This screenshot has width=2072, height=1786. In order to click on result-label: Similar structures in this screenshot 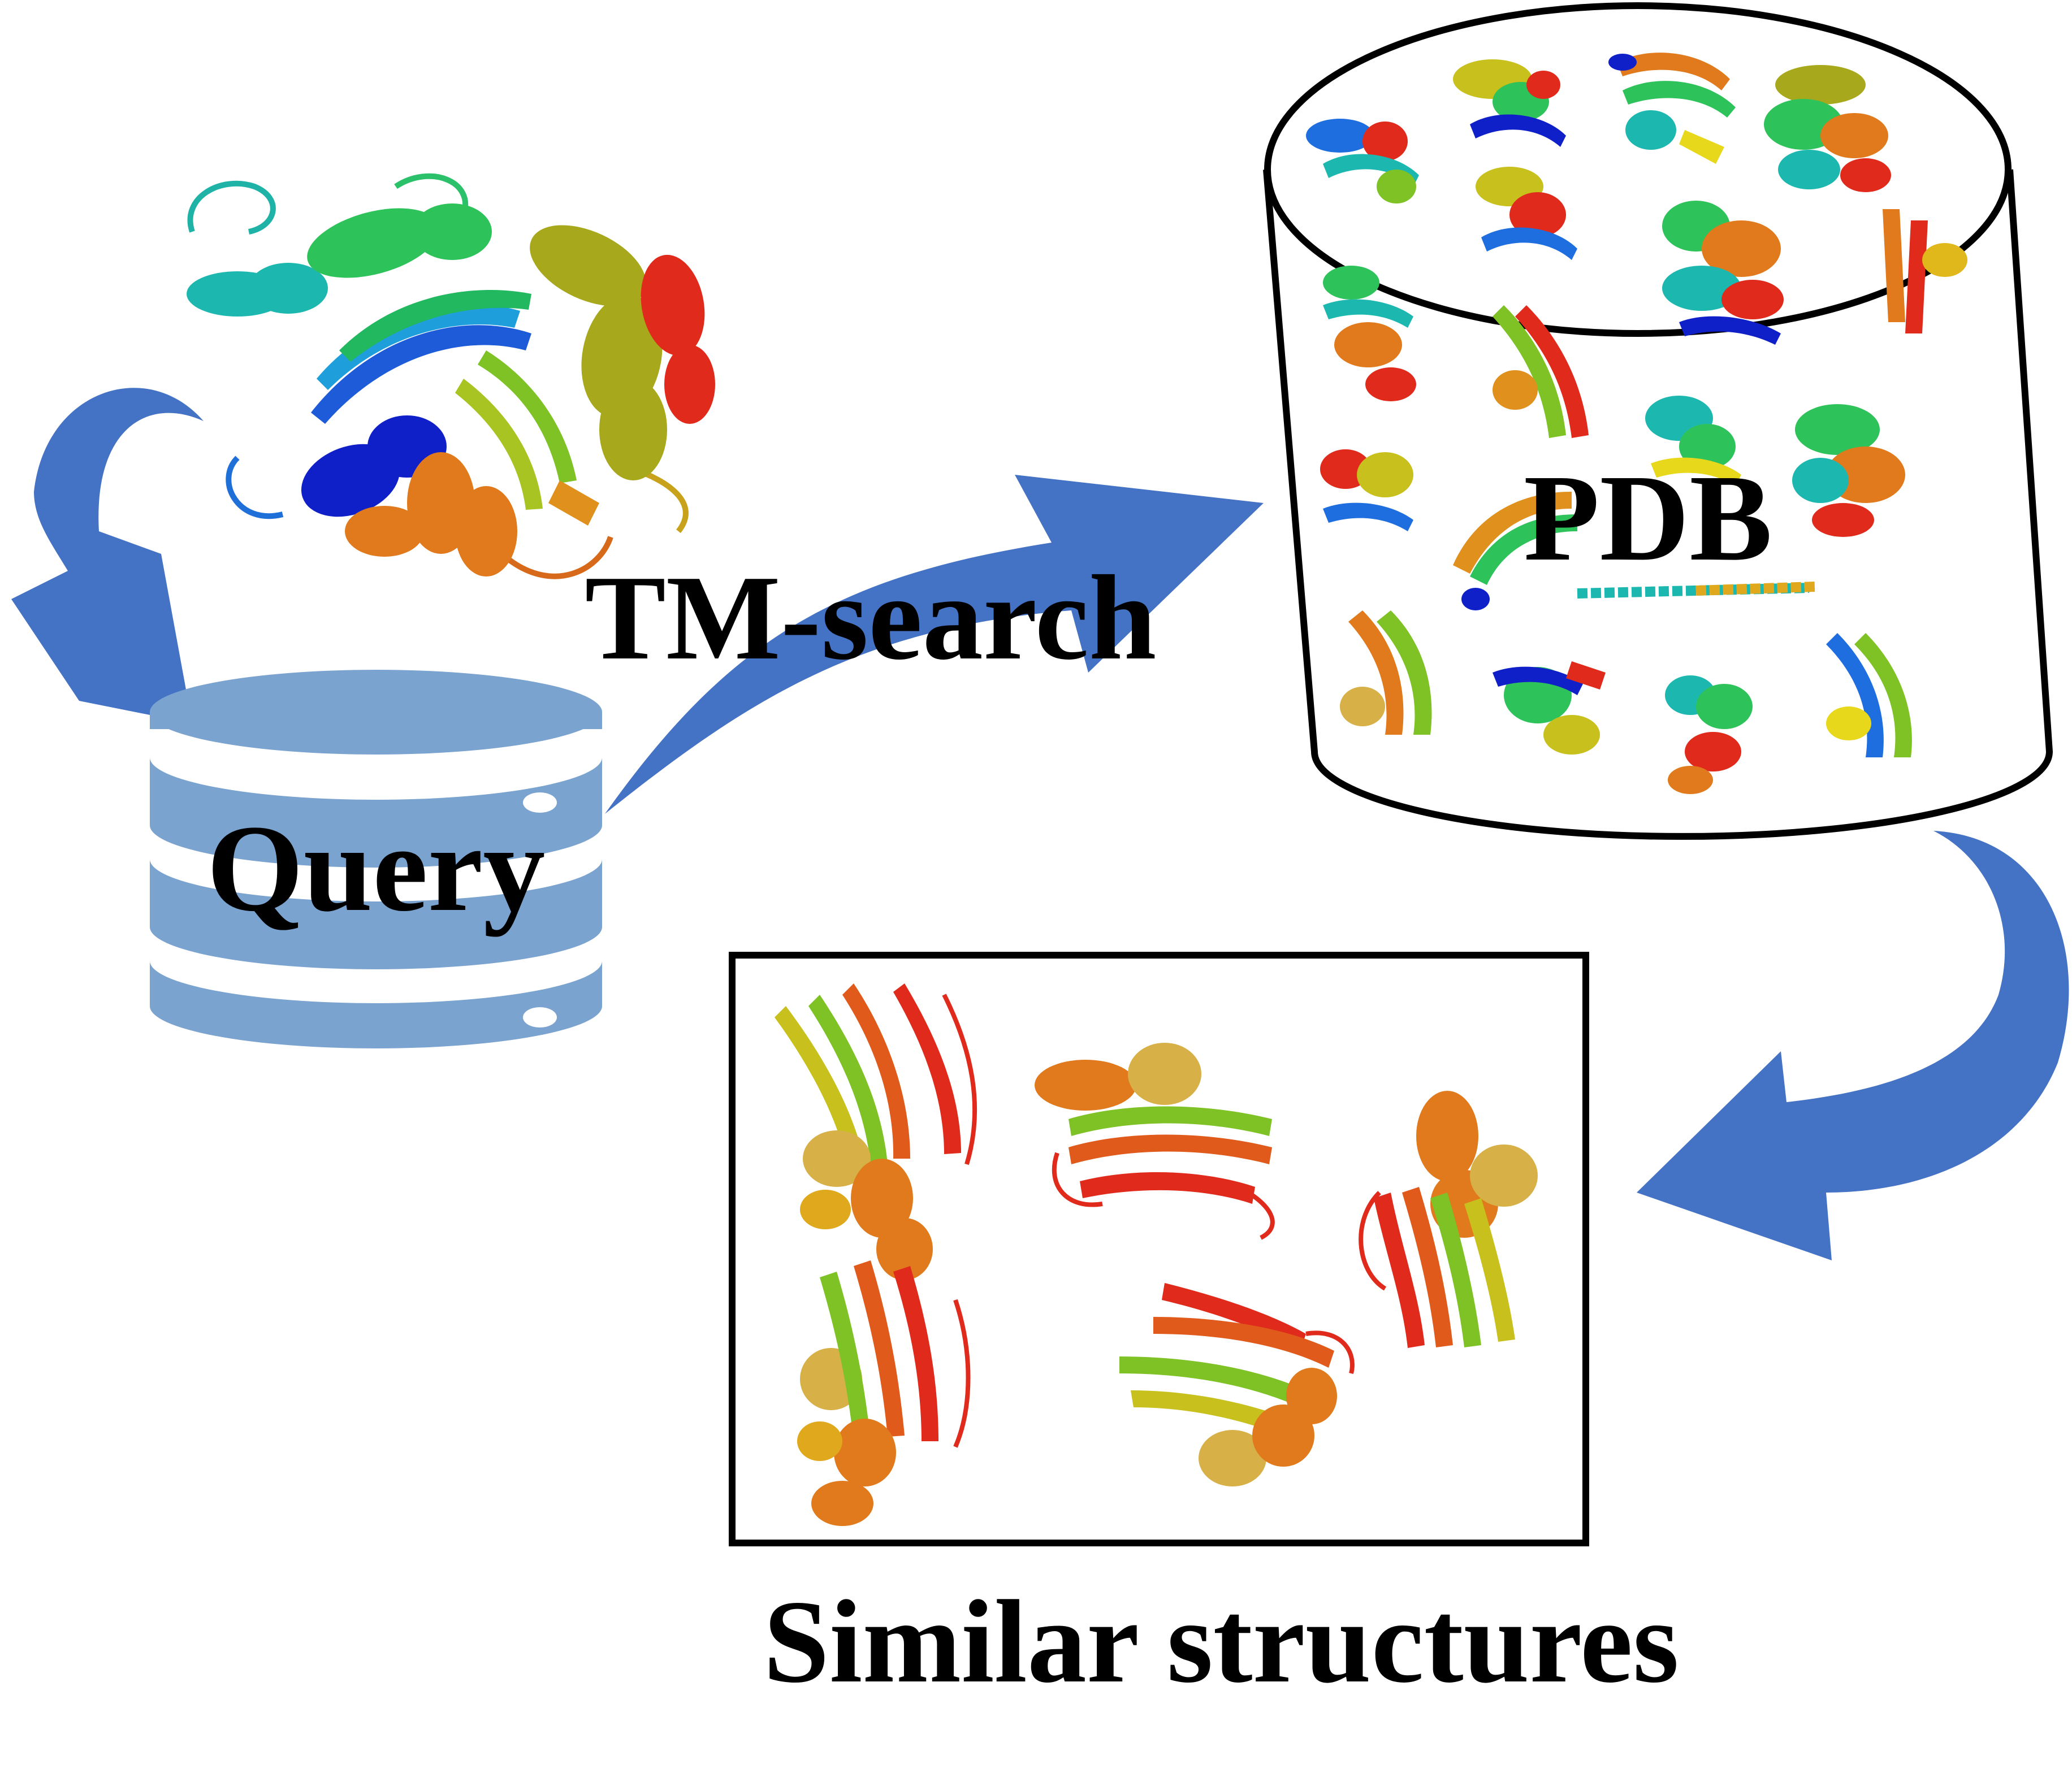, I will do `click(1221, 1641)`.